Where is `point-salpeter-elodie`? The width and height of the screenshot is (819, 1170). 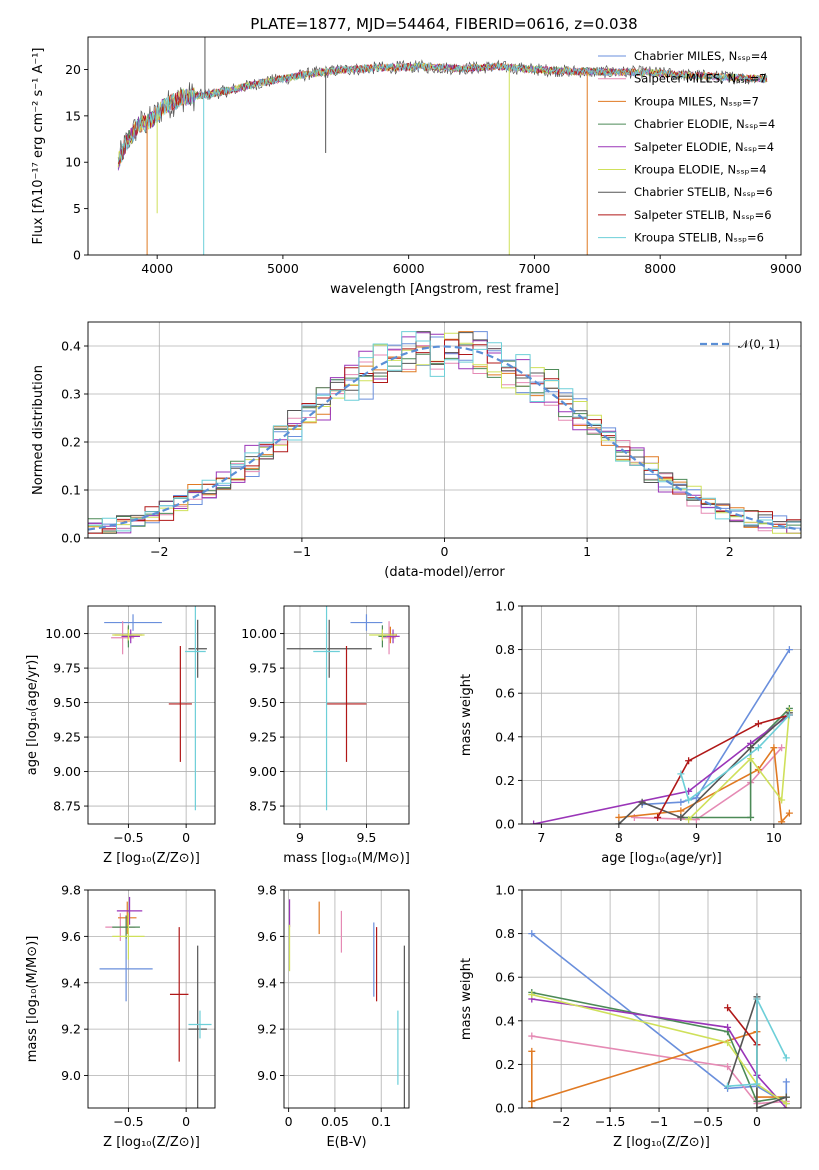
point-salpeter-elodie is located at coordinates (129, 910).